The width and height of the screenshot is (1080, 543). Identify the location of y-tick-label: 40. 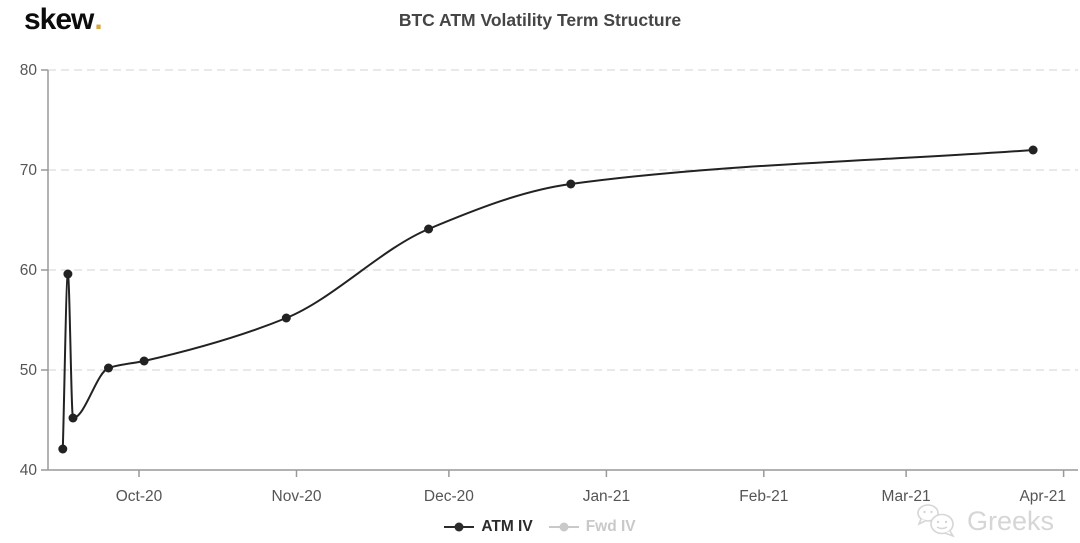
(29, 470).